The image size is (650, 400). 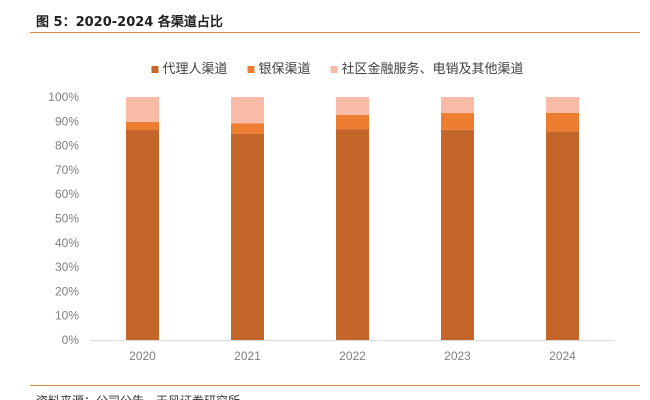 What do you see at coordinates (67, 146) in the screenshot?
I see `y-tick-label: 80%` at bounding box center [67, 146].